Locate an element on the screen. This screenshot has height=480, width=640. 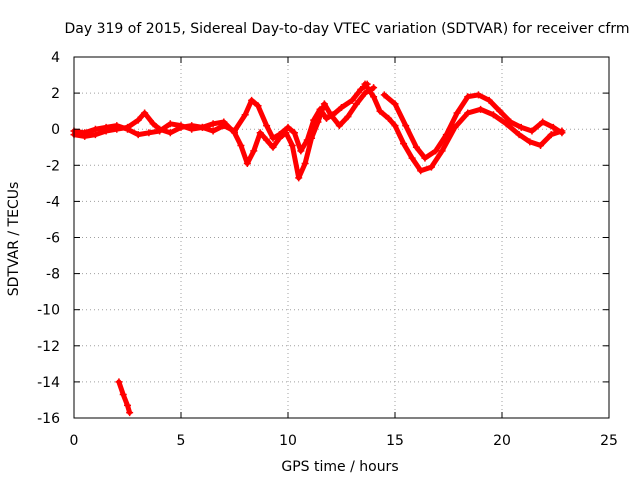
x-tick-label: 5 is located at coordinates (181, 441).